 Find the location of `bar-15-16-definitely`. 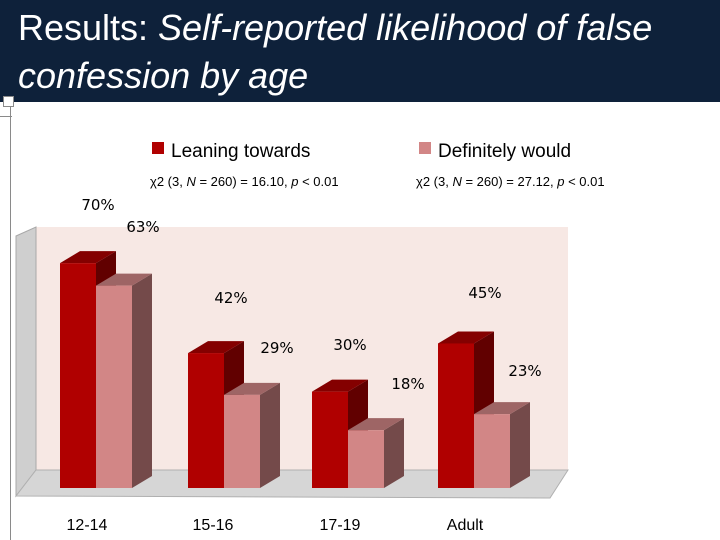

bar-15-16-definitely is located at coordinates (252, 435).